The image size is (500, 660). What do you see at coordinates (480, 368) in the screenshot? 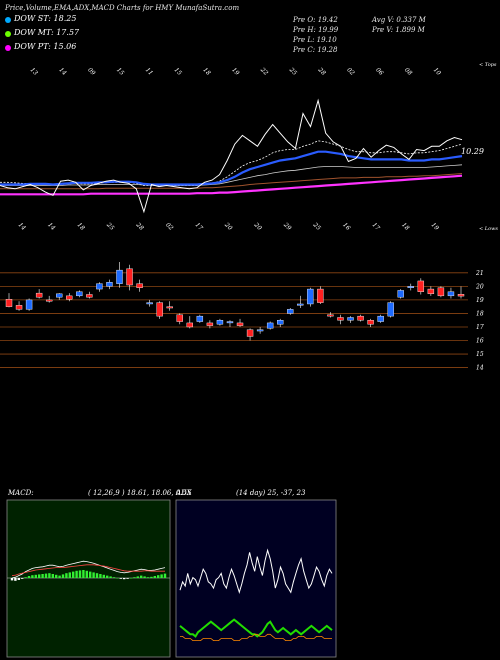
I see `price-y-tick-label: 14` at bounding box center [480, 368].